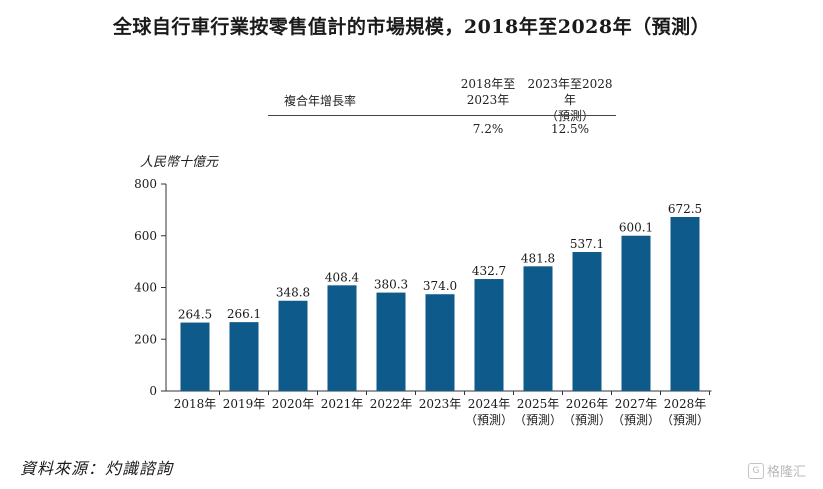 The height and width of the screenshot is (489, 823). I want to click on bar-value-label: 408.4, so click(342, 277).